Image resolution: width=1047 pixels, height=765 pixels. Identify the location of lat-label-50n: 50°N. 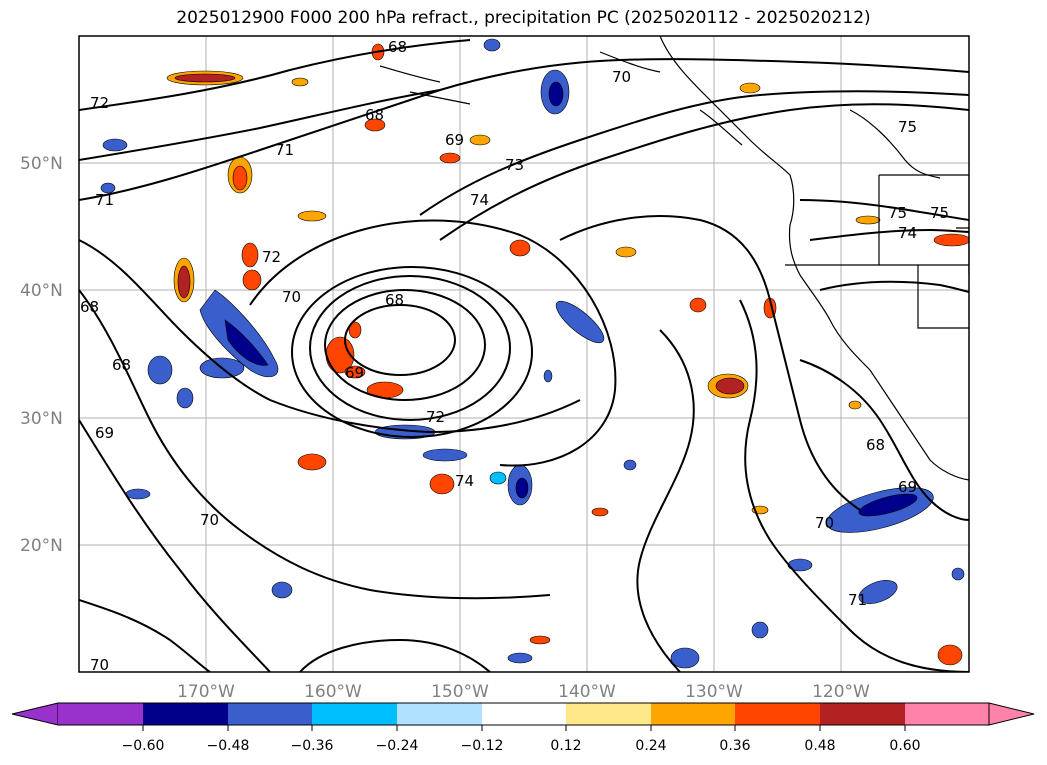
(41, 164).